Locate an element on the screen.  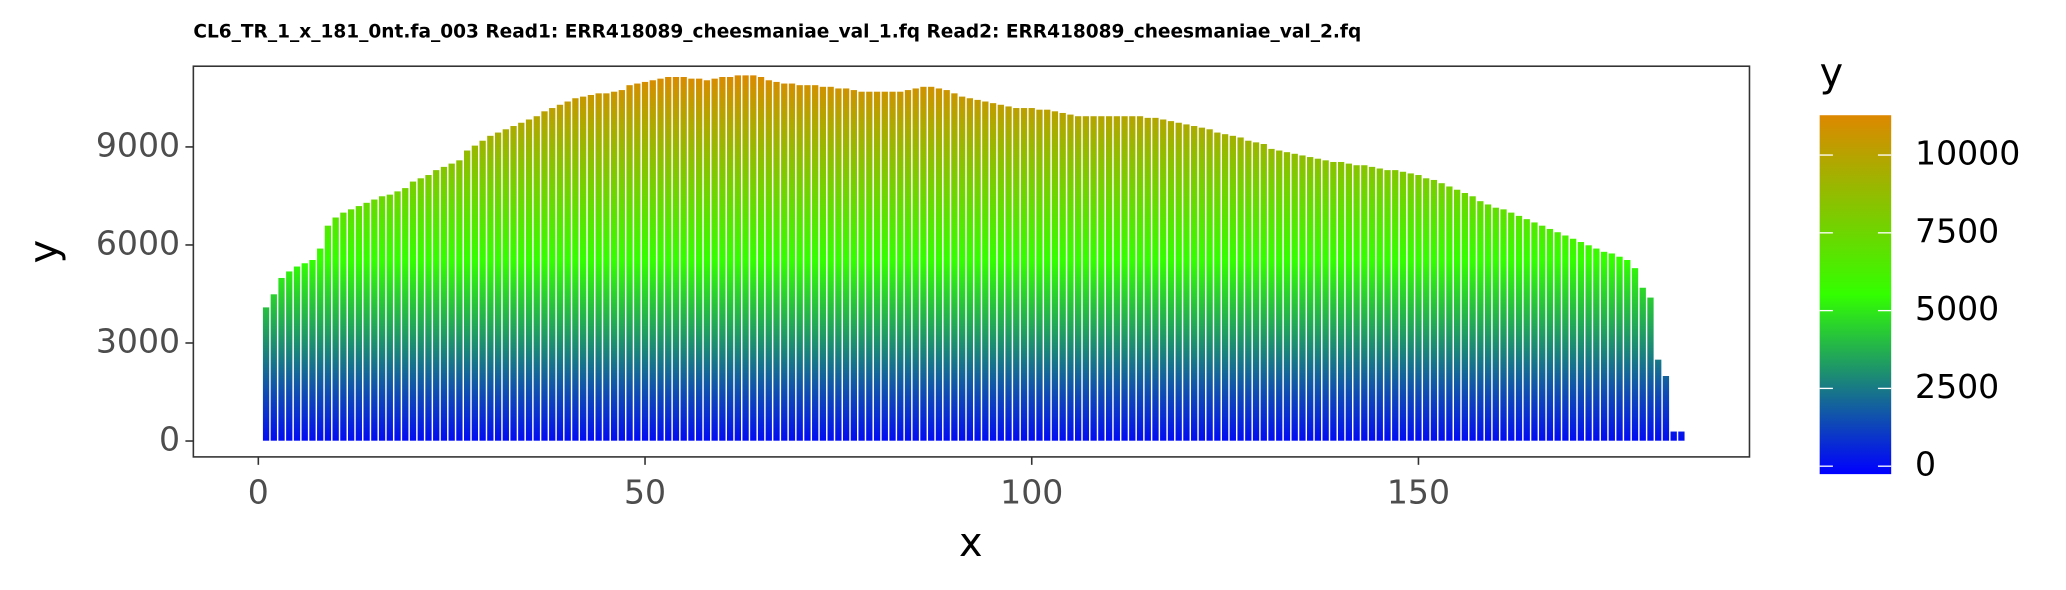
x-tick-label: 150 is located at coordinates (1418, 491).